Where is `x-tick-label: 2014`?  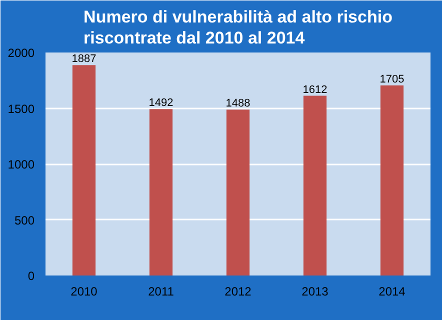 x-tick-label: 2014 is located at coordinates (392, 291).